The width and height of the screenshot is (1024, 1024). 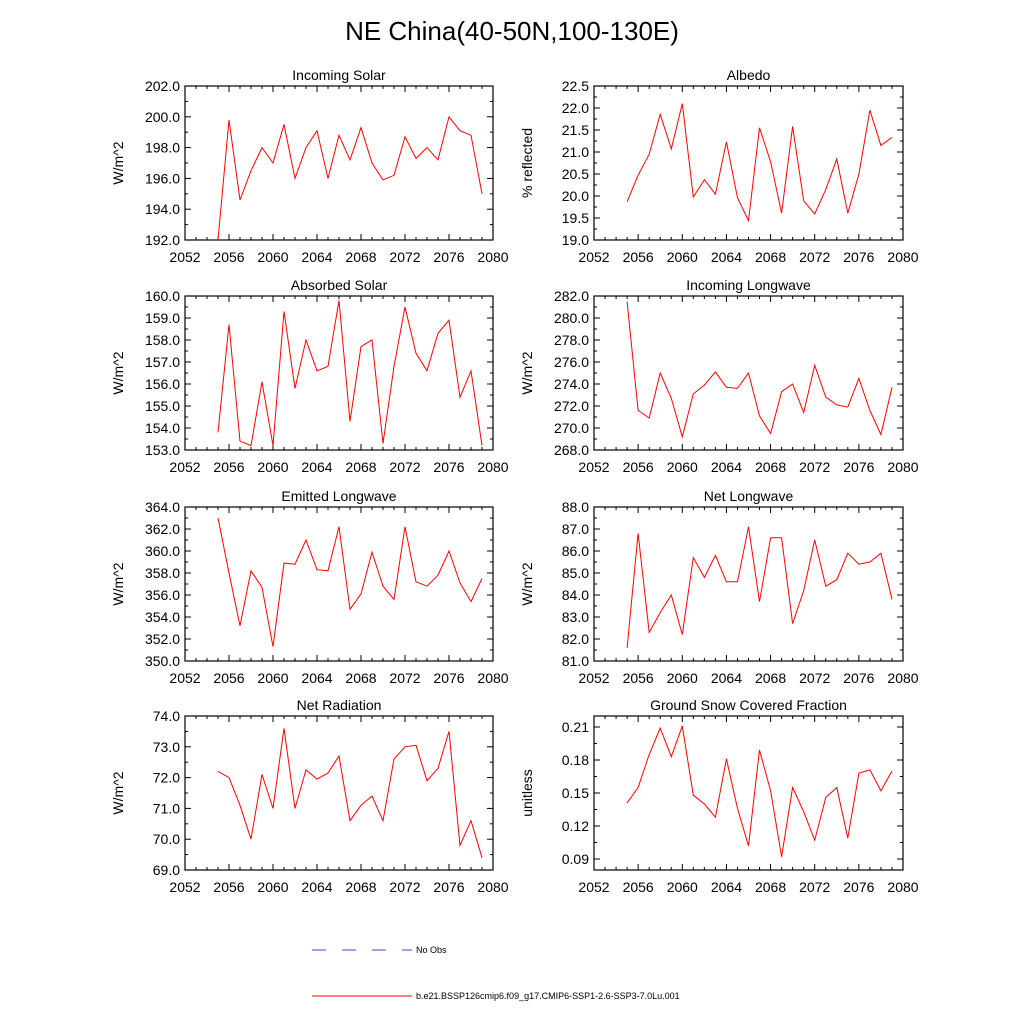 I want to click on y-tick-label: 20.0, so click(x=575, y=196).